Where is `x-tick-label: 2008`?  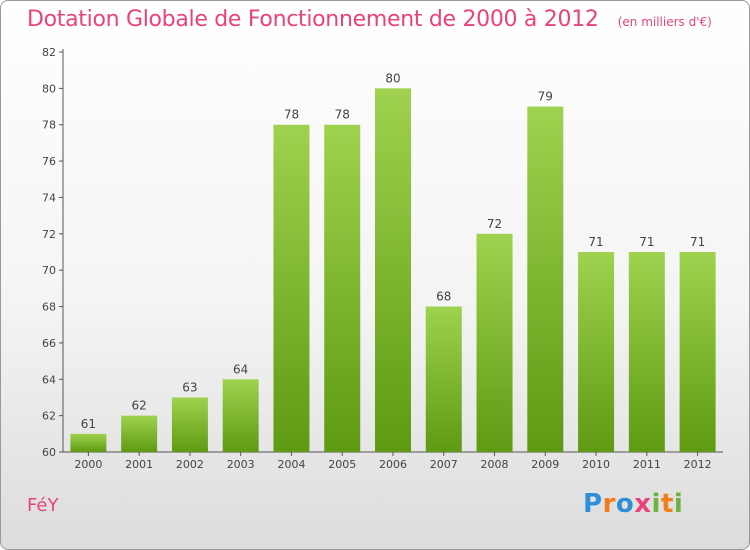 x-tick-label: 2008 is located at coordinates (495, 464).